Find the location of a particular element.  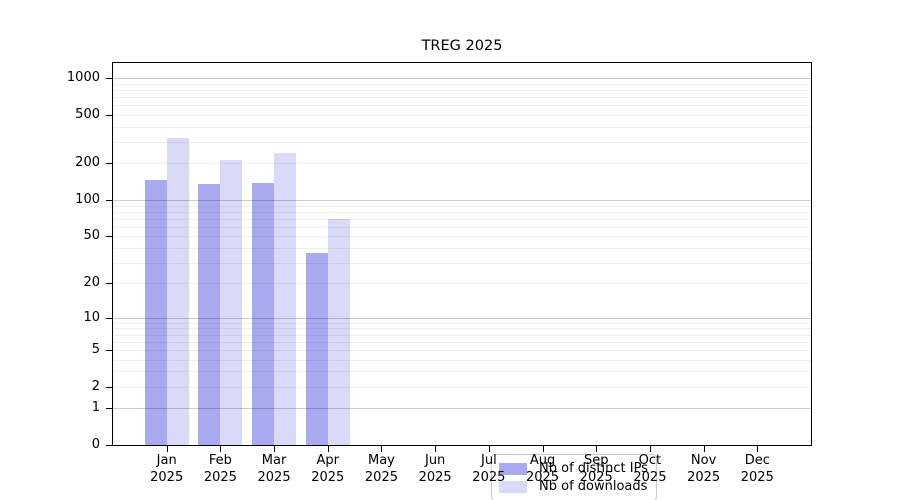

x-tick-label-jul: Jul 2025 is located at coordinates (489, 469).